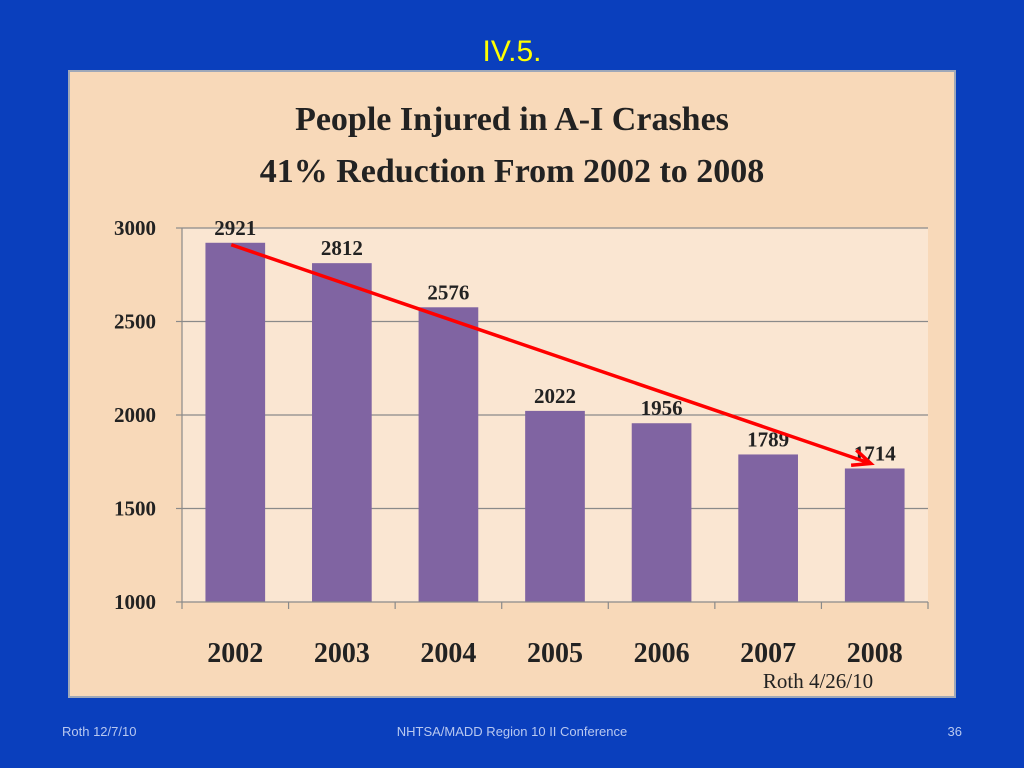 This screenshot has width=1024, height=768. I want to click on chart-annotation: Roth 4/26/10, so click(818, 681).